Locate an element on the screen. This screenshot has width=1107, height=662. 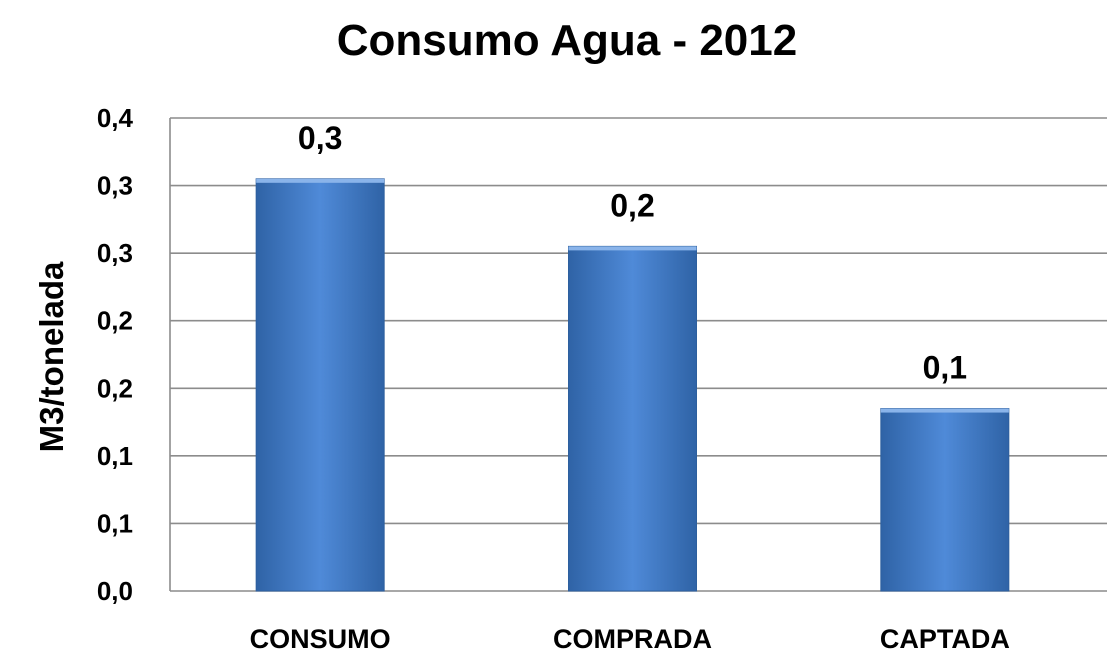
y-tick-labels: 0,0 0,1 0,1 0,2 0,2 0,3 0,3 0,4 is located at coordinates (115, 354).